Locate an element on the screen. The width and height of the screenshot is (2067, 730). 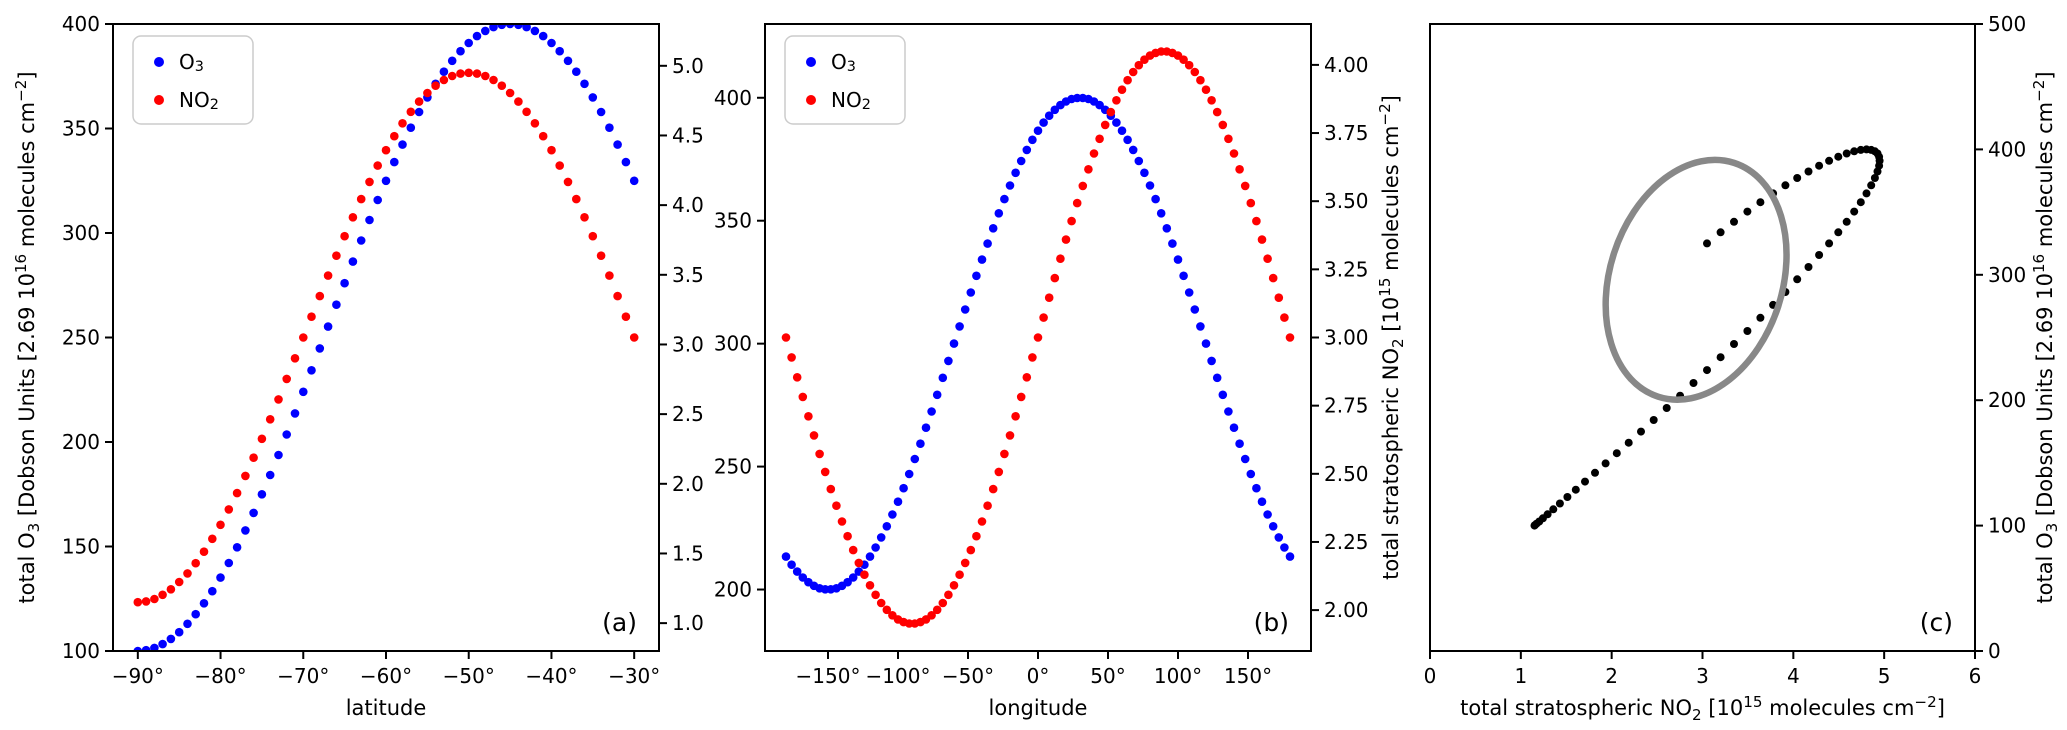
x-ticks-c: 0 1 2 3 4 5 6 is located at coordinates (1703, 669).